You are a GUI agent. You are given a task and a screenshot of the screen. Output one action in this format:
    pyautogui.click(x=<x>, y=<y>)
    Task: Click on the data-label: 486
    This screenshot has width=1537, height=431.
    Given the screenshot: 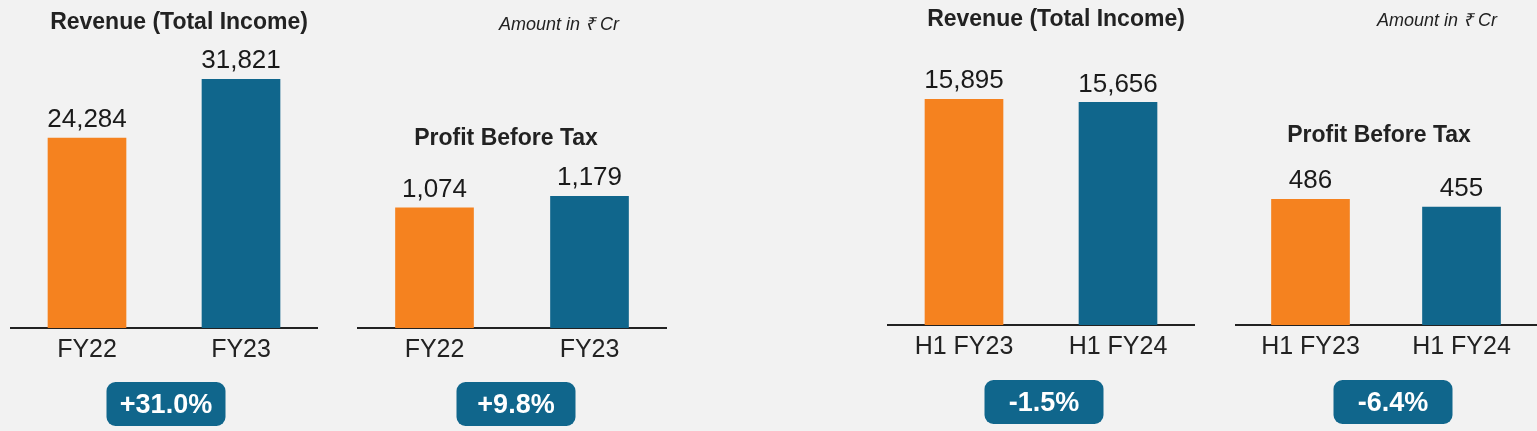 What is the action you would take?
    pyautogui.click(x=1310, y=179)
    